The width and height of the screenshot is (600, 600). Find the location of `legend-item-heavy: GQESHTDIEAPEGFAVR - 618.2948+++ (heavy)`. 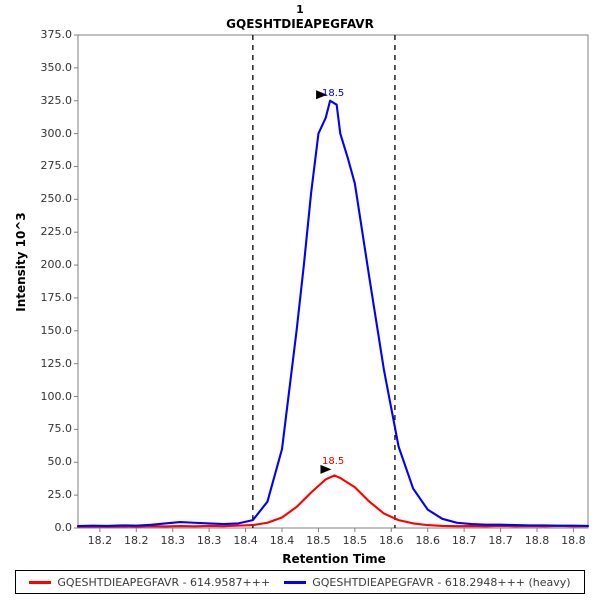

legend-item-heavy: GQESHTDIEAPEGFAVR - 618.2948+++ (heavy) is located at coordinates (427, 582).